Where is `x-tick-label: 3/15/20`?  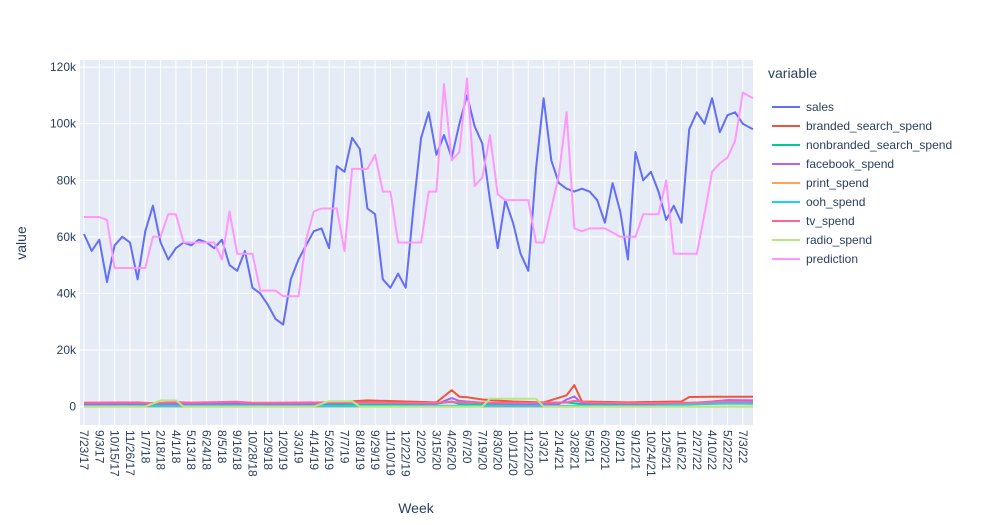 x-tick-label: 3/15/20 is located at coordinates (436, 450).